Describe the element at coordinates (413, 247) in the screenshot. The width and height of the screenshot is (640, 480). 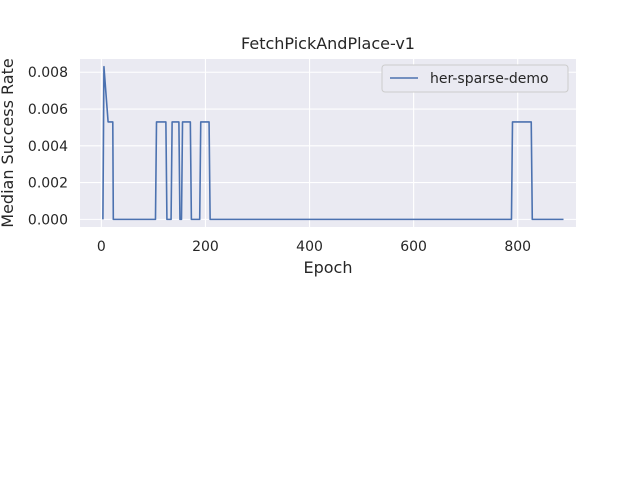
I see `x-tick-label: 600` at that location.